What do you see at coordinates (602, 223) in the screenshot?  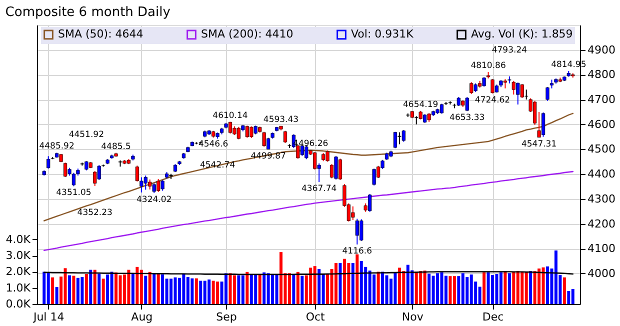 I see `y-tick-label: 4200` at bounding box center [602, 223].